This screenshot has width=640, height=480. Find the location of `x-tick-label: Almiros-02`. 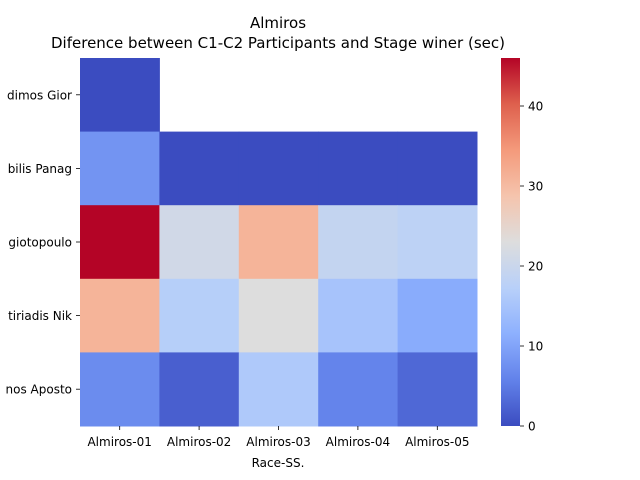

x-tick-label: Almiros-02 is located at coordinates (199, 442).